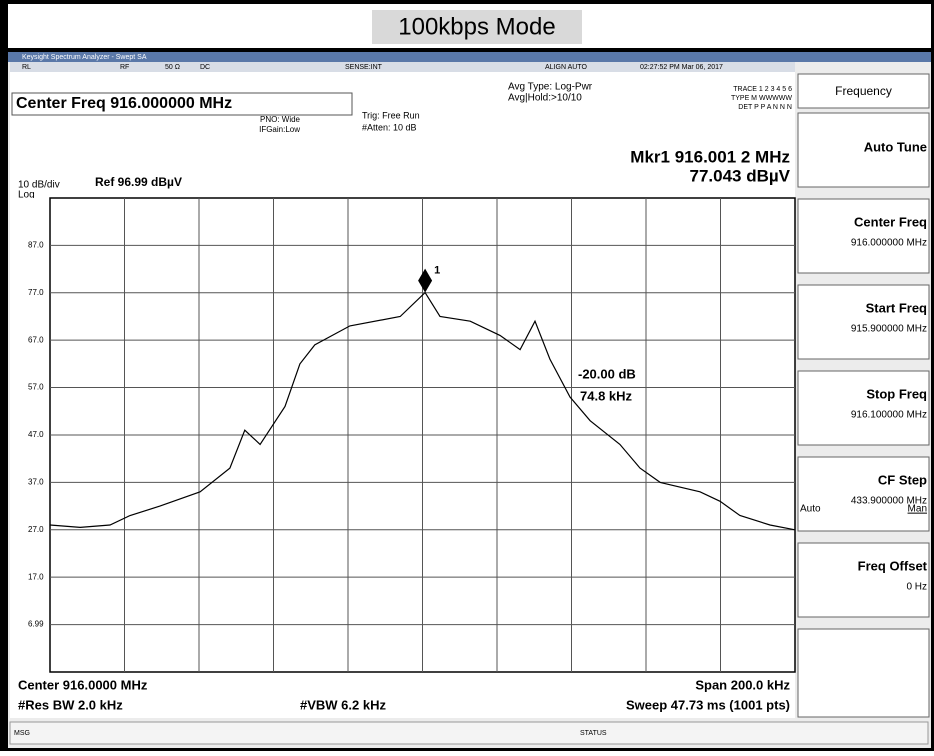 This screenshot has height=756, width=934. I want to click on window-title: Keysight Spectrum Analyzer - Swept SA, so click(84, 57).